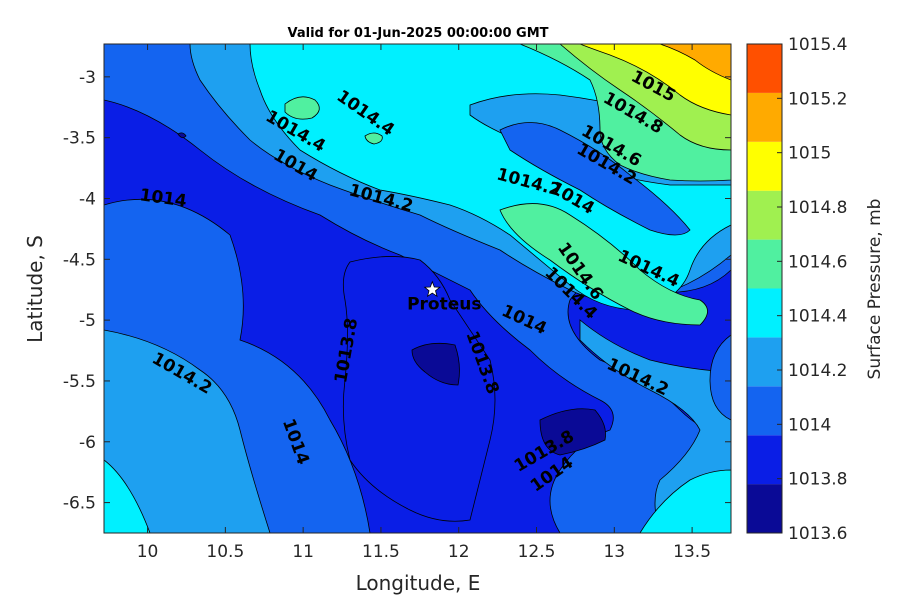 This screenshot has width=900, height=600. I want to click on colorbar-tick-label: 1014.4, so click(817, 317).